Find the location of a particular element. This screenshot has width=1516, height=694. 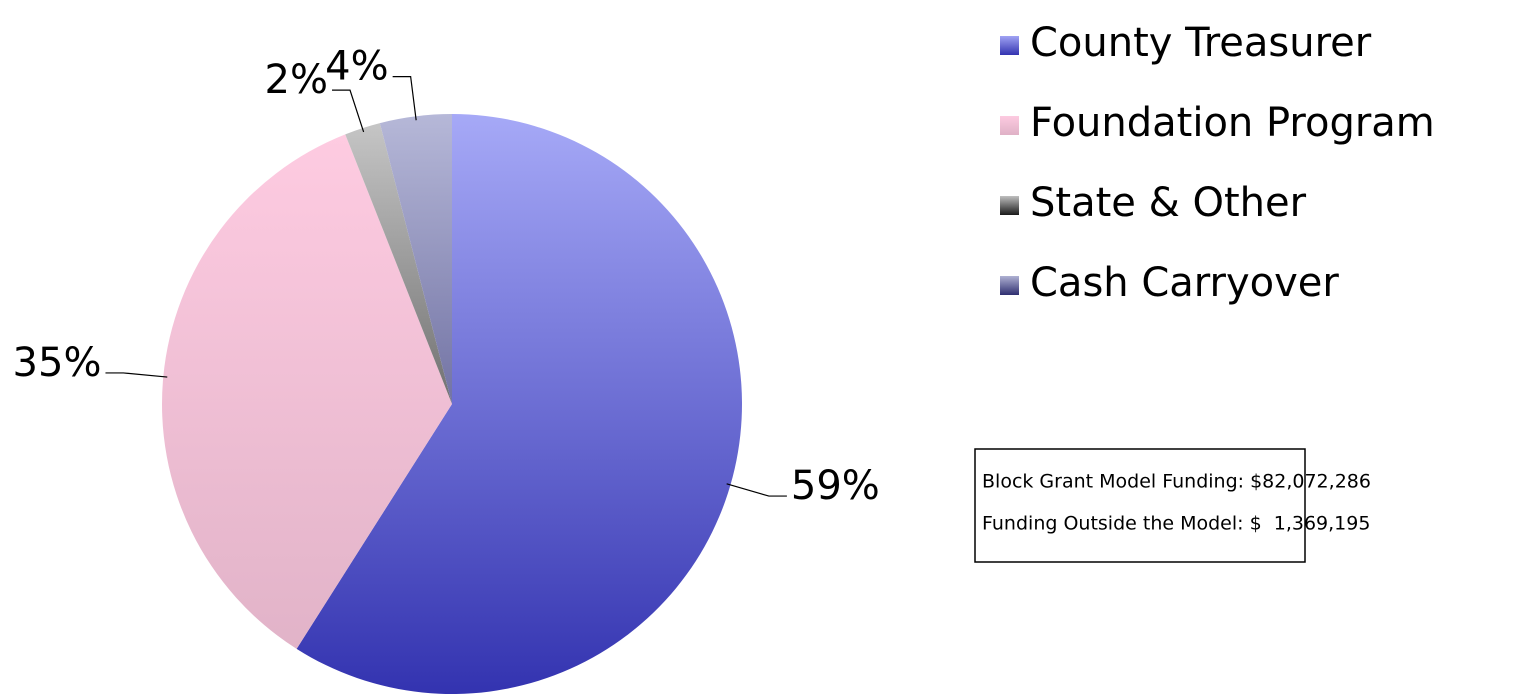

legend-label: Foundation Program is located at coordinates (1232, 123).